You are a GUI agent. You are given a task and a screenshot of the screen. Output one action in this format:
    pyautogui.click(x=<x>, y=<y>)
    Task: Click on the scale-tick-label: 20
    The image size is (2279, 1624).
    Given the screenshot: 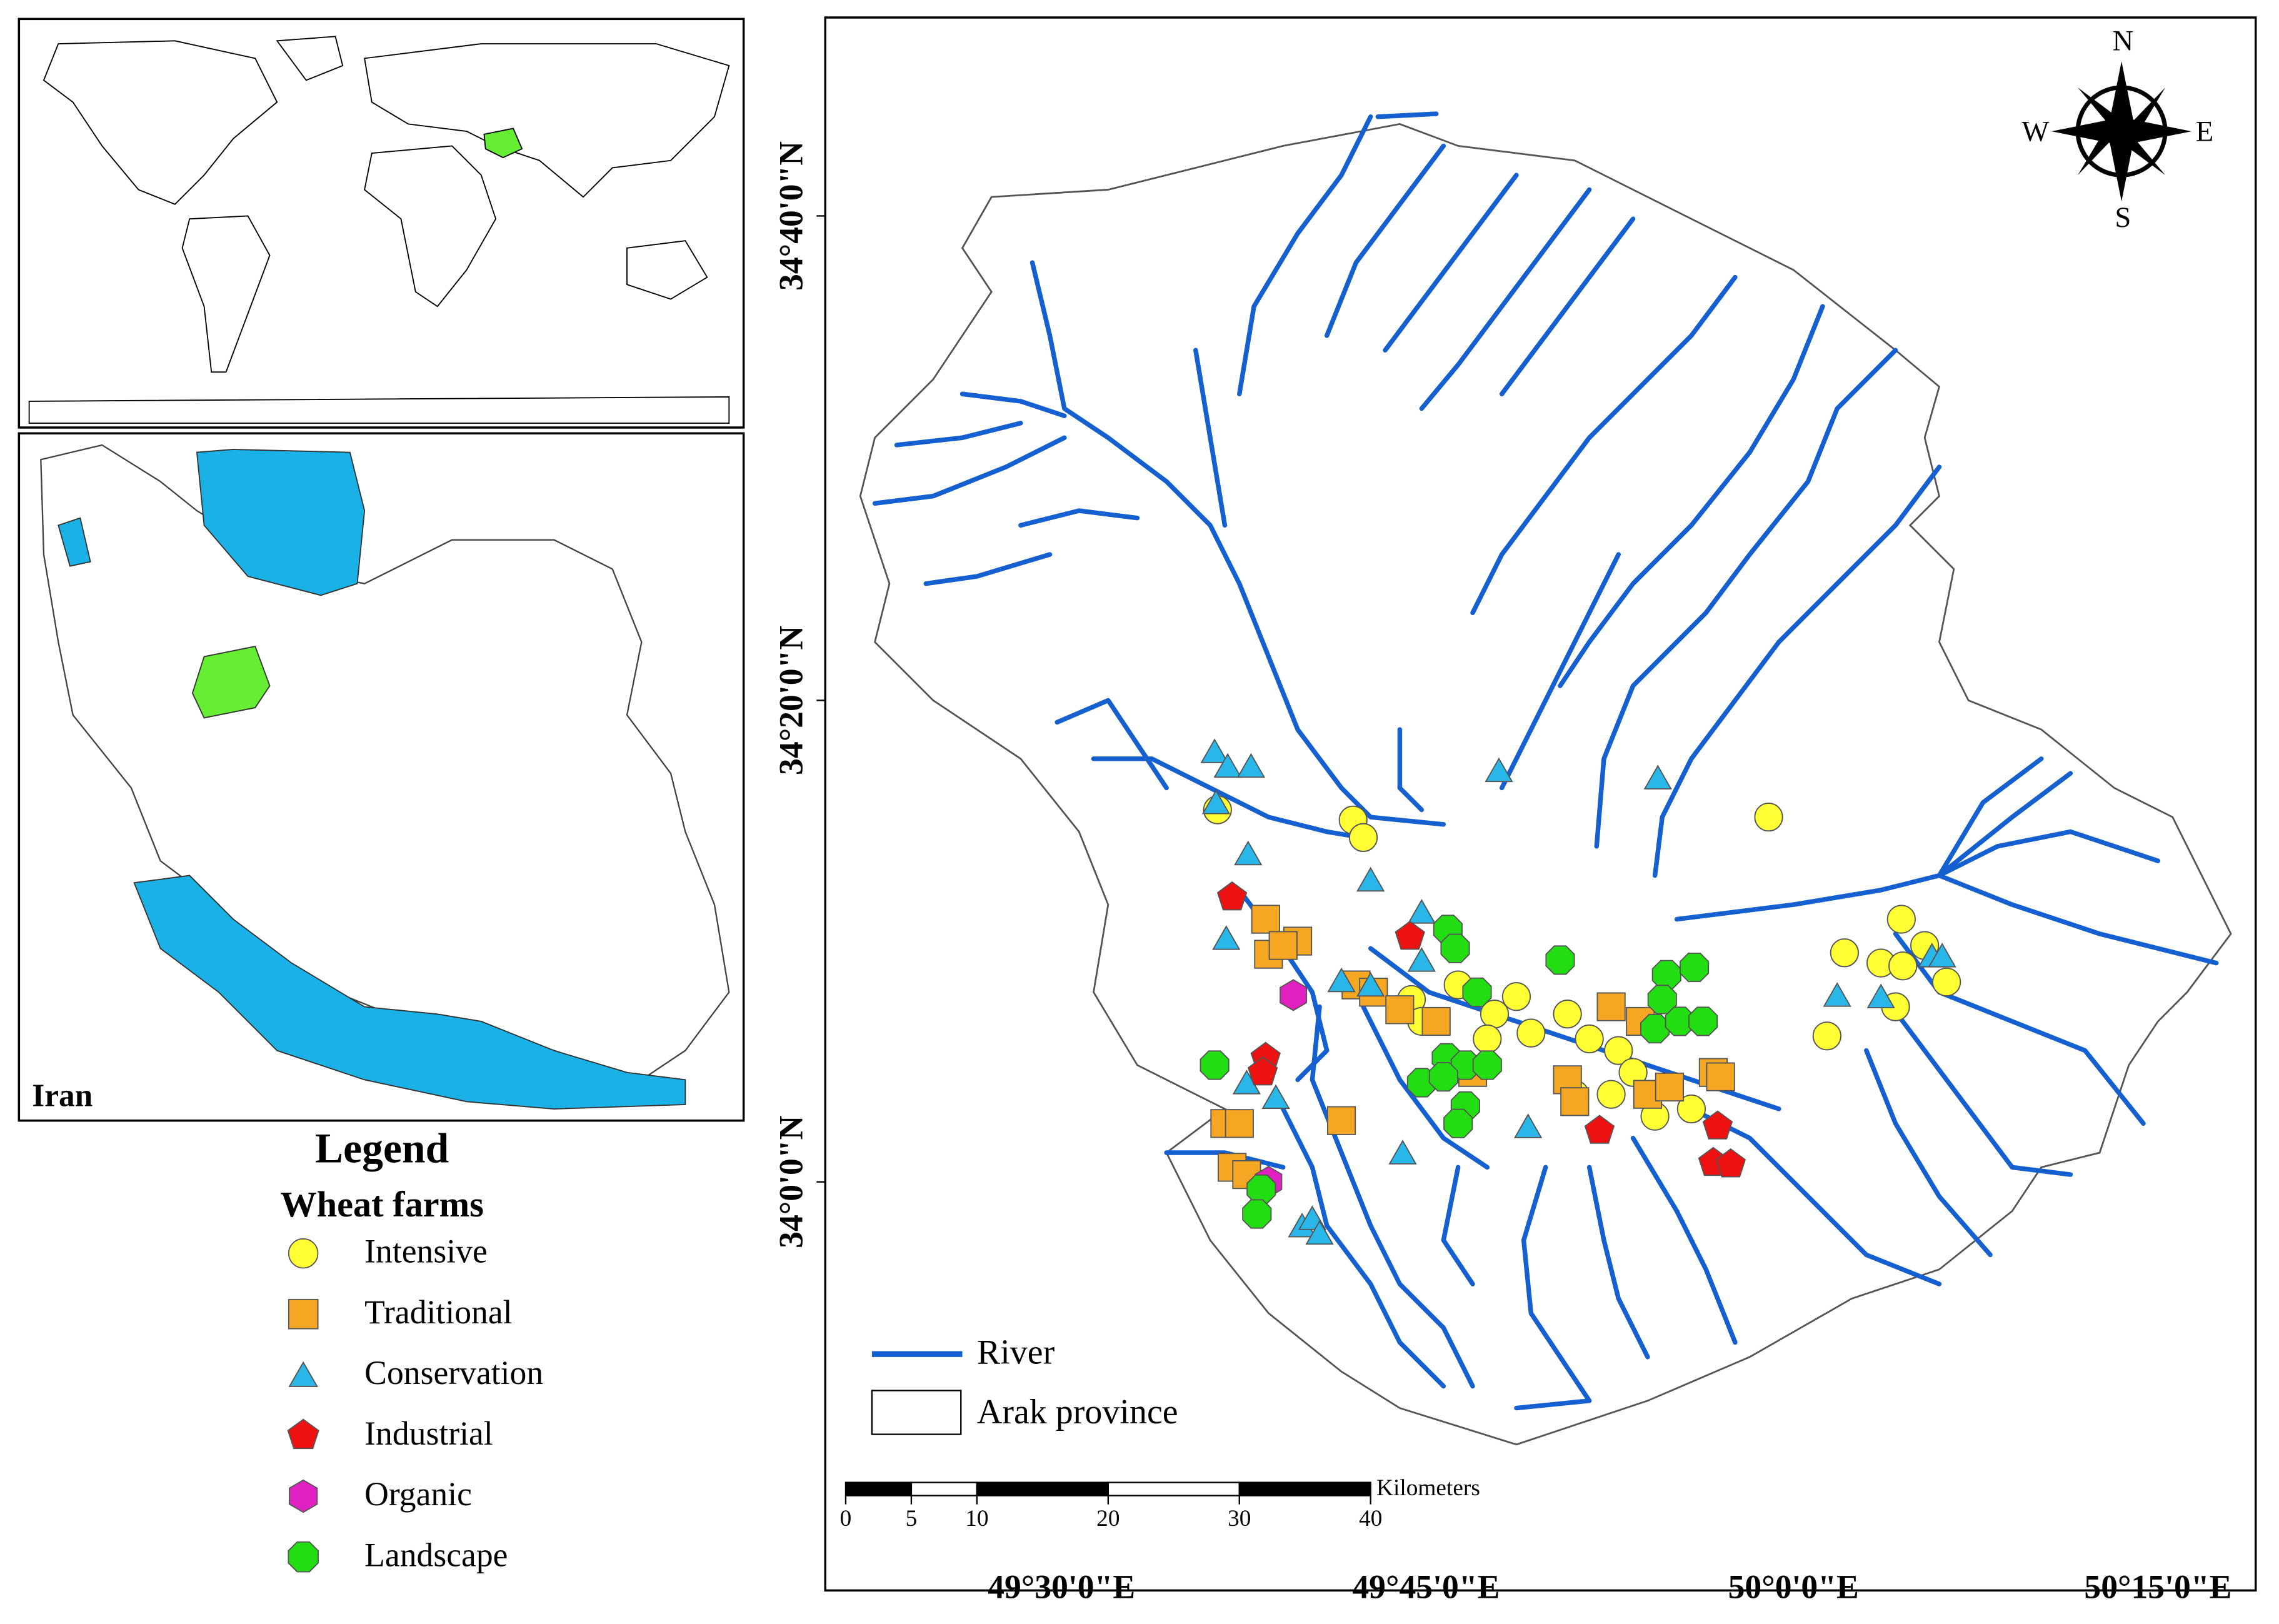 What is the action you would take?
    pyautogui.click(x=1107, y=1518)
    